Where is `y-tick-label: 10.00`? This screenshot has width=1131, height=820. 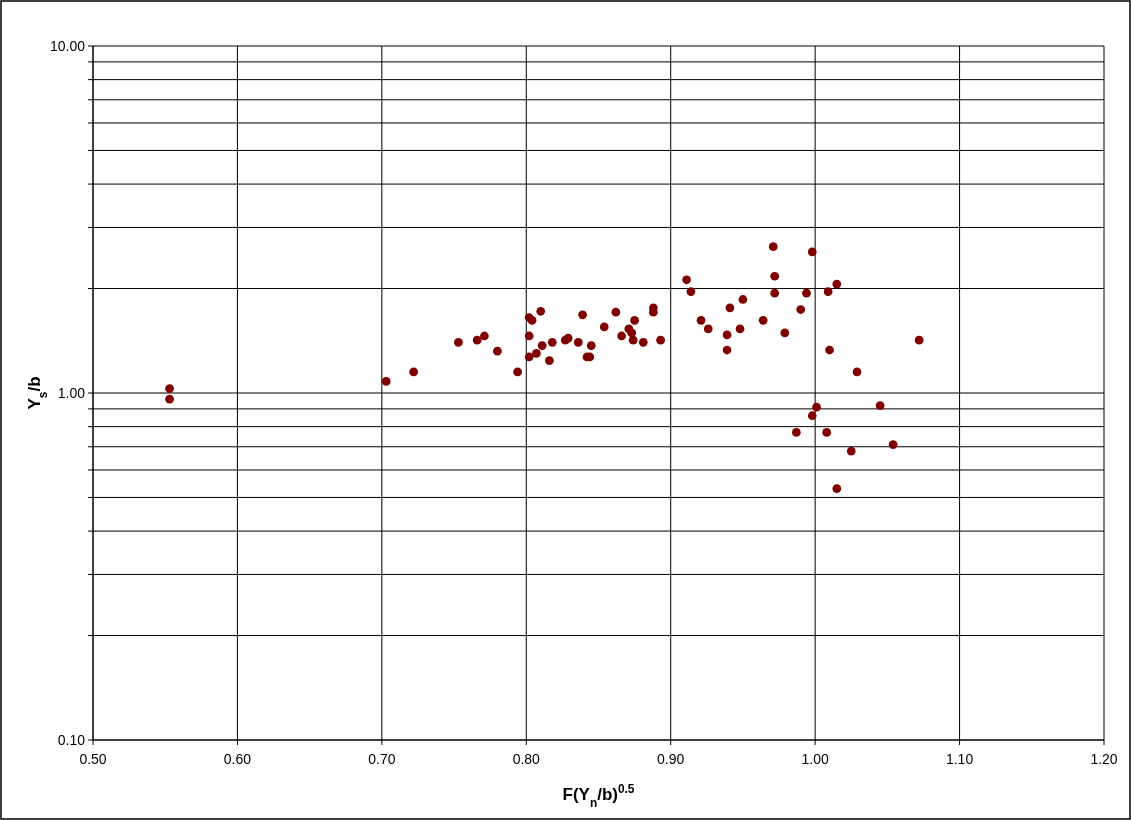
y-tick-label: 10.00 is located at coordinates (67, 45).